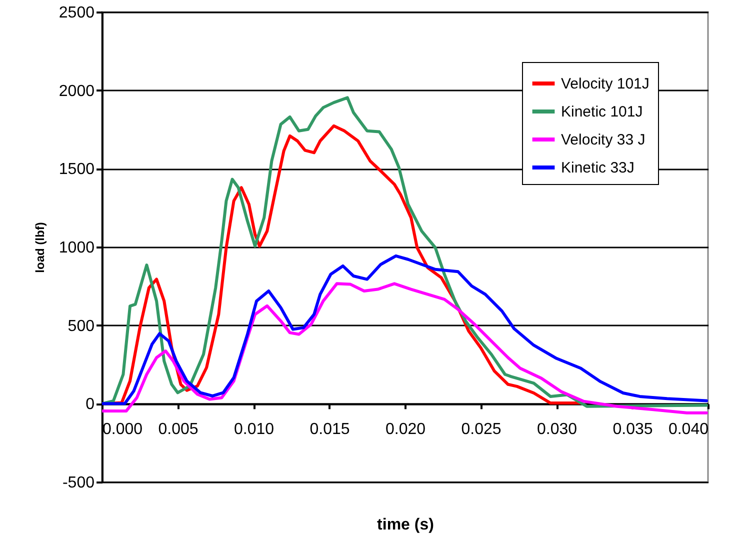 Image resolution: width=733 pixels, height=539 pixels. I want to click on x-tick-label: 0.040, so click(688, 429).